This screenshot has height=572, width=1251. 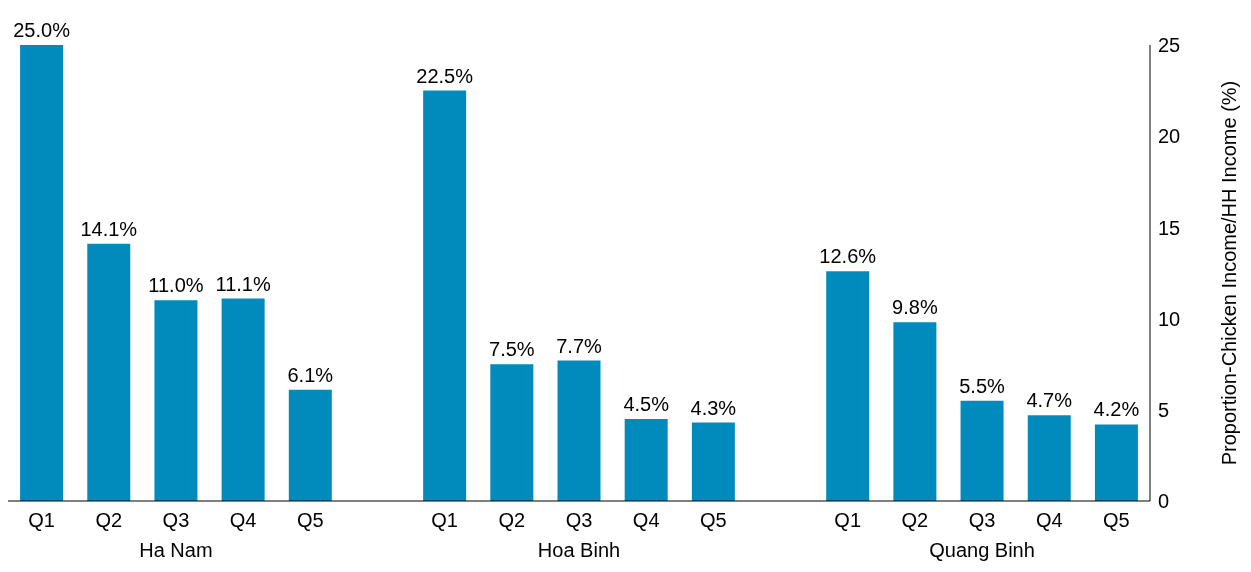 I want to click on y-tick-label: 10, so click(x=1169, y=318).